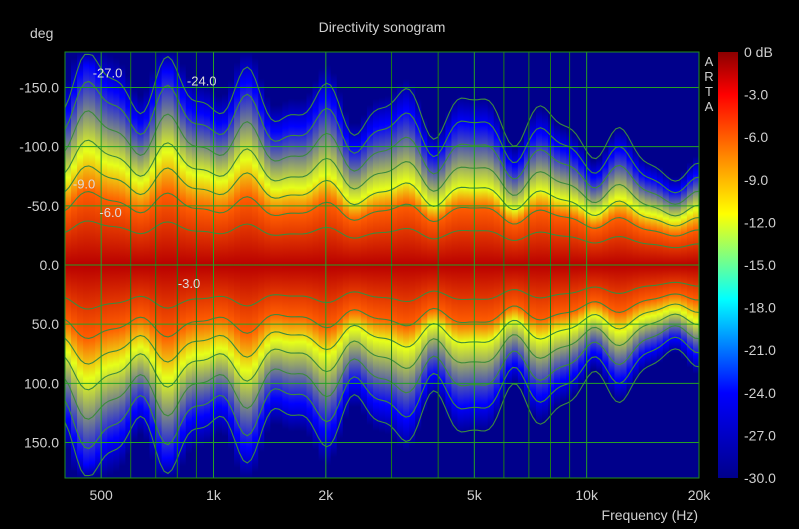 Image resolution: width=799 pixels, height=529 pixels. I want to click on y-tick-label: 100.0, so click(41, 383).